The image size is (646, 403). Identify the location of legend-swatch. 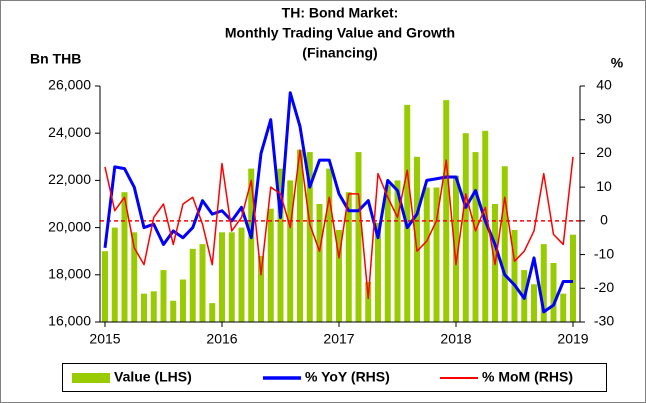
(91, 378).